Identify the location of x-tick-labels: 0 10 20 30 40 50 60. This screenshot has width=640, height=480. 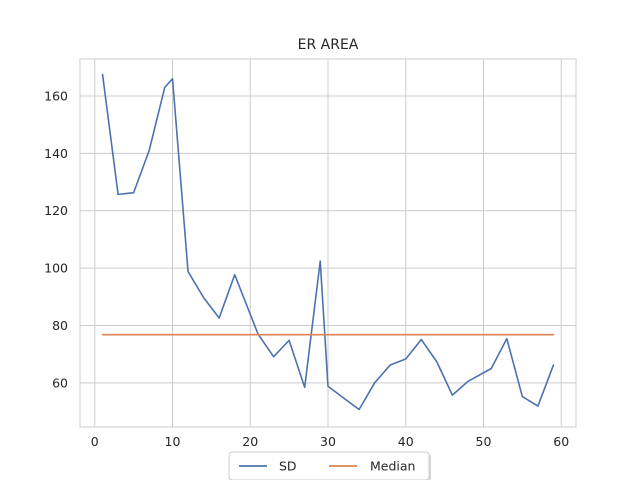
(330, 441).